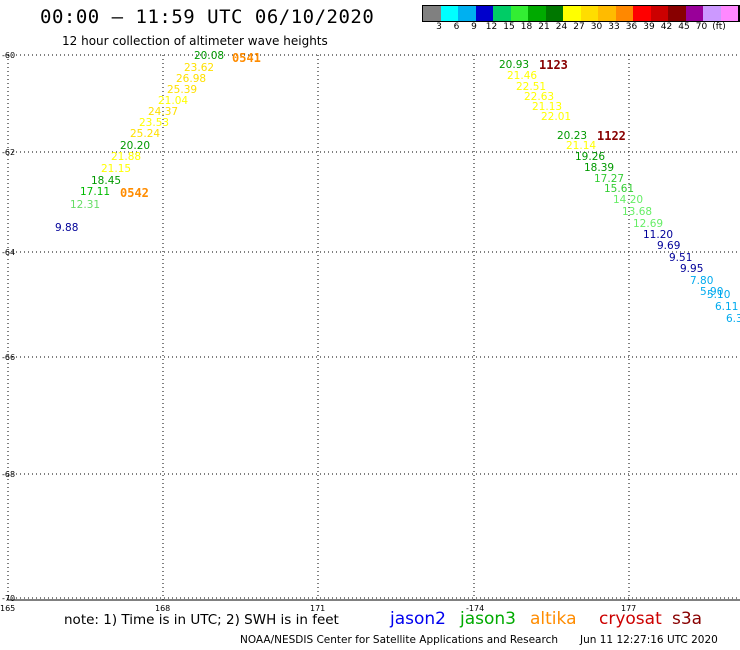 The image size is (740, 650). What do you see at coordinates (116, 169) in the screenshot?
I see `wave-height-value: 21.15` at bounding box center [116, 169].